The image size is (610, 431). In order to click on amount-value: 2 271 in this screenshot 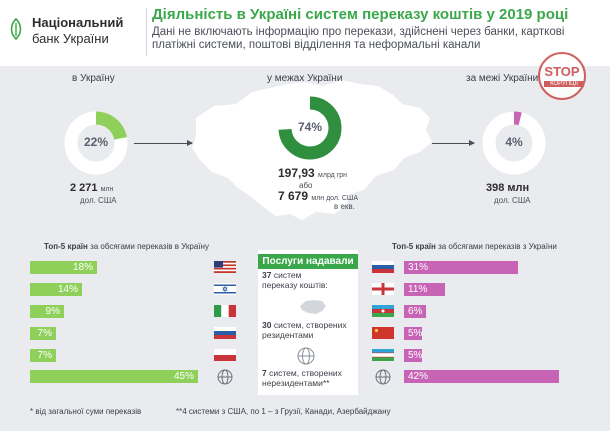, I will do `click(84, 188)`.